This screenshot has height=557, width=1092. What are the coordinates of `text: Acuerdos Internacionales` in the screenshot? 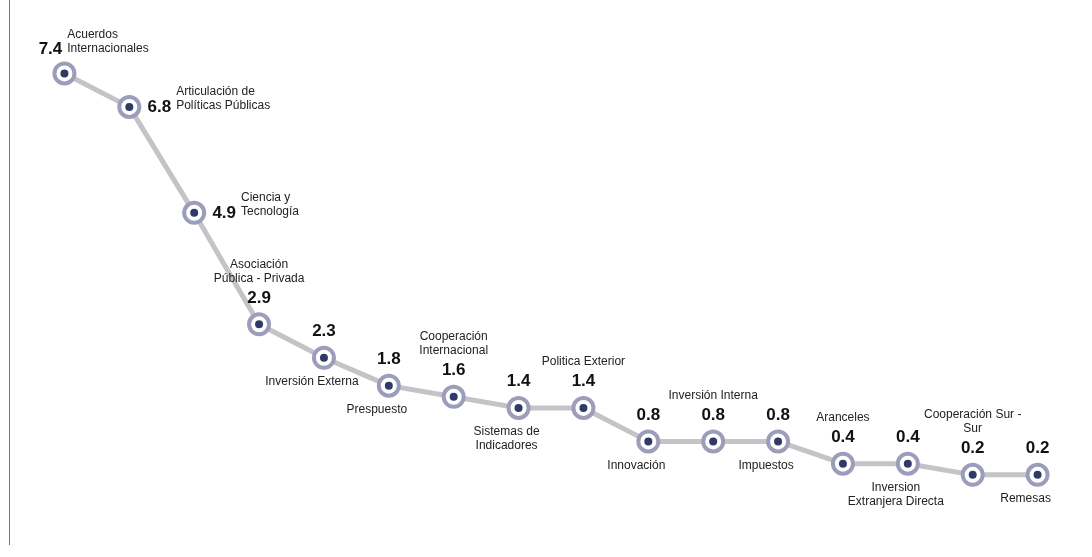 It's located at (108, 40).